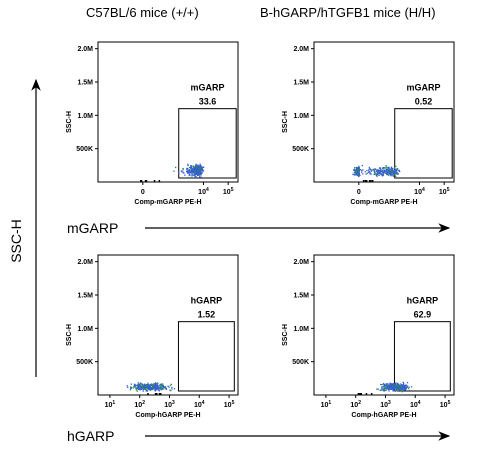  What do you see at coordinates (359, 192) in the screenshot?
I see `x-tick-label: 0` at bounding box center [359, 192].